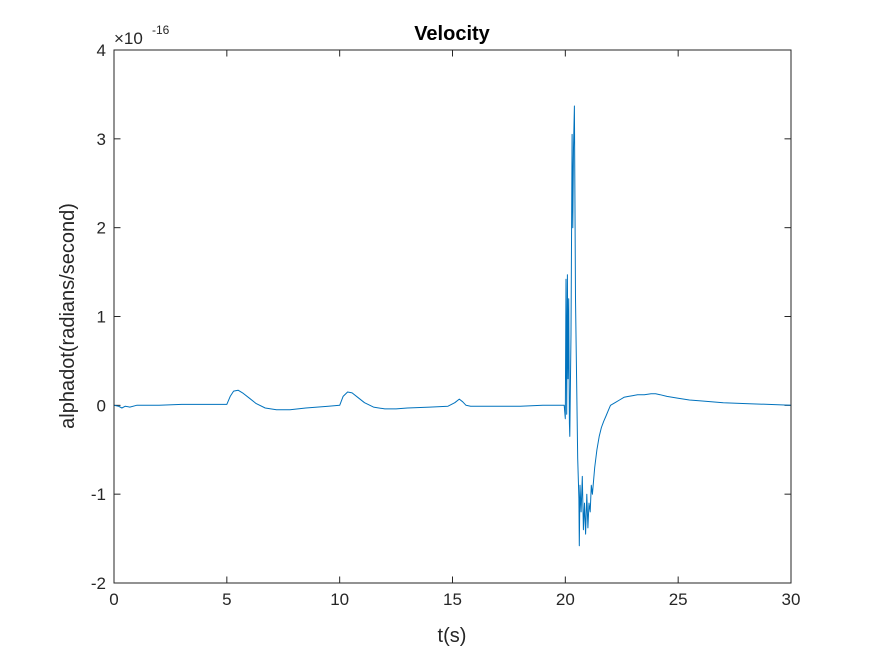  Describe the element at coordinates (452, 34) in the screenshot. I see `chart-title: Velocity` at that location.